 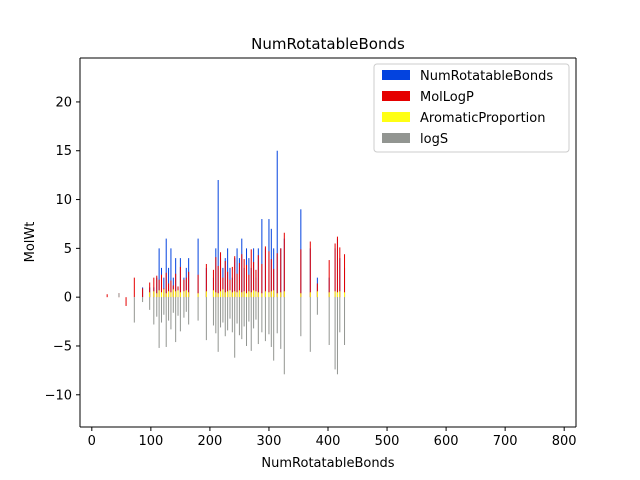 What do you see at coordinates (63, 102) in the screenshot?
I see `y-tick-label: 20` at bounding box center [63, 102].